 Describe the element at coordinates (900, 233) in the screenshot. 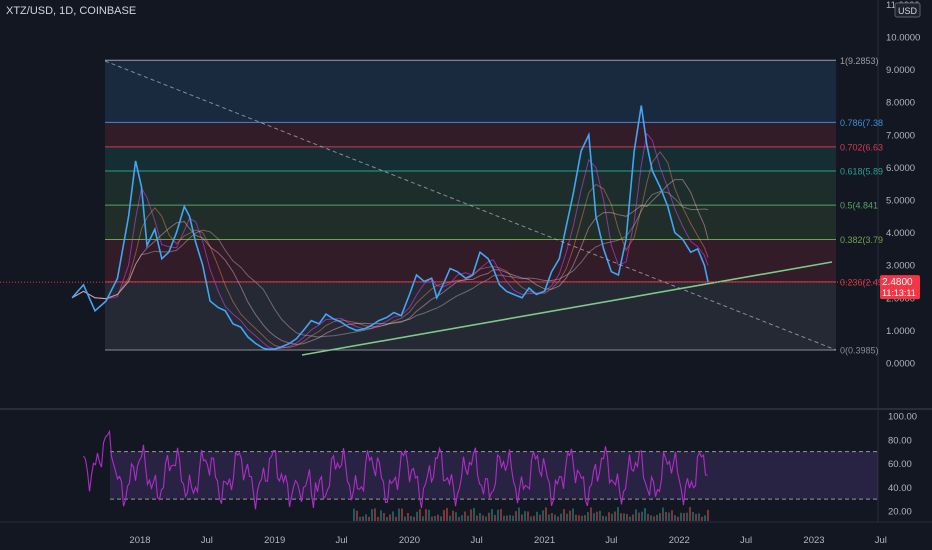

I see `price-tick-label: 4.0000` at that location.